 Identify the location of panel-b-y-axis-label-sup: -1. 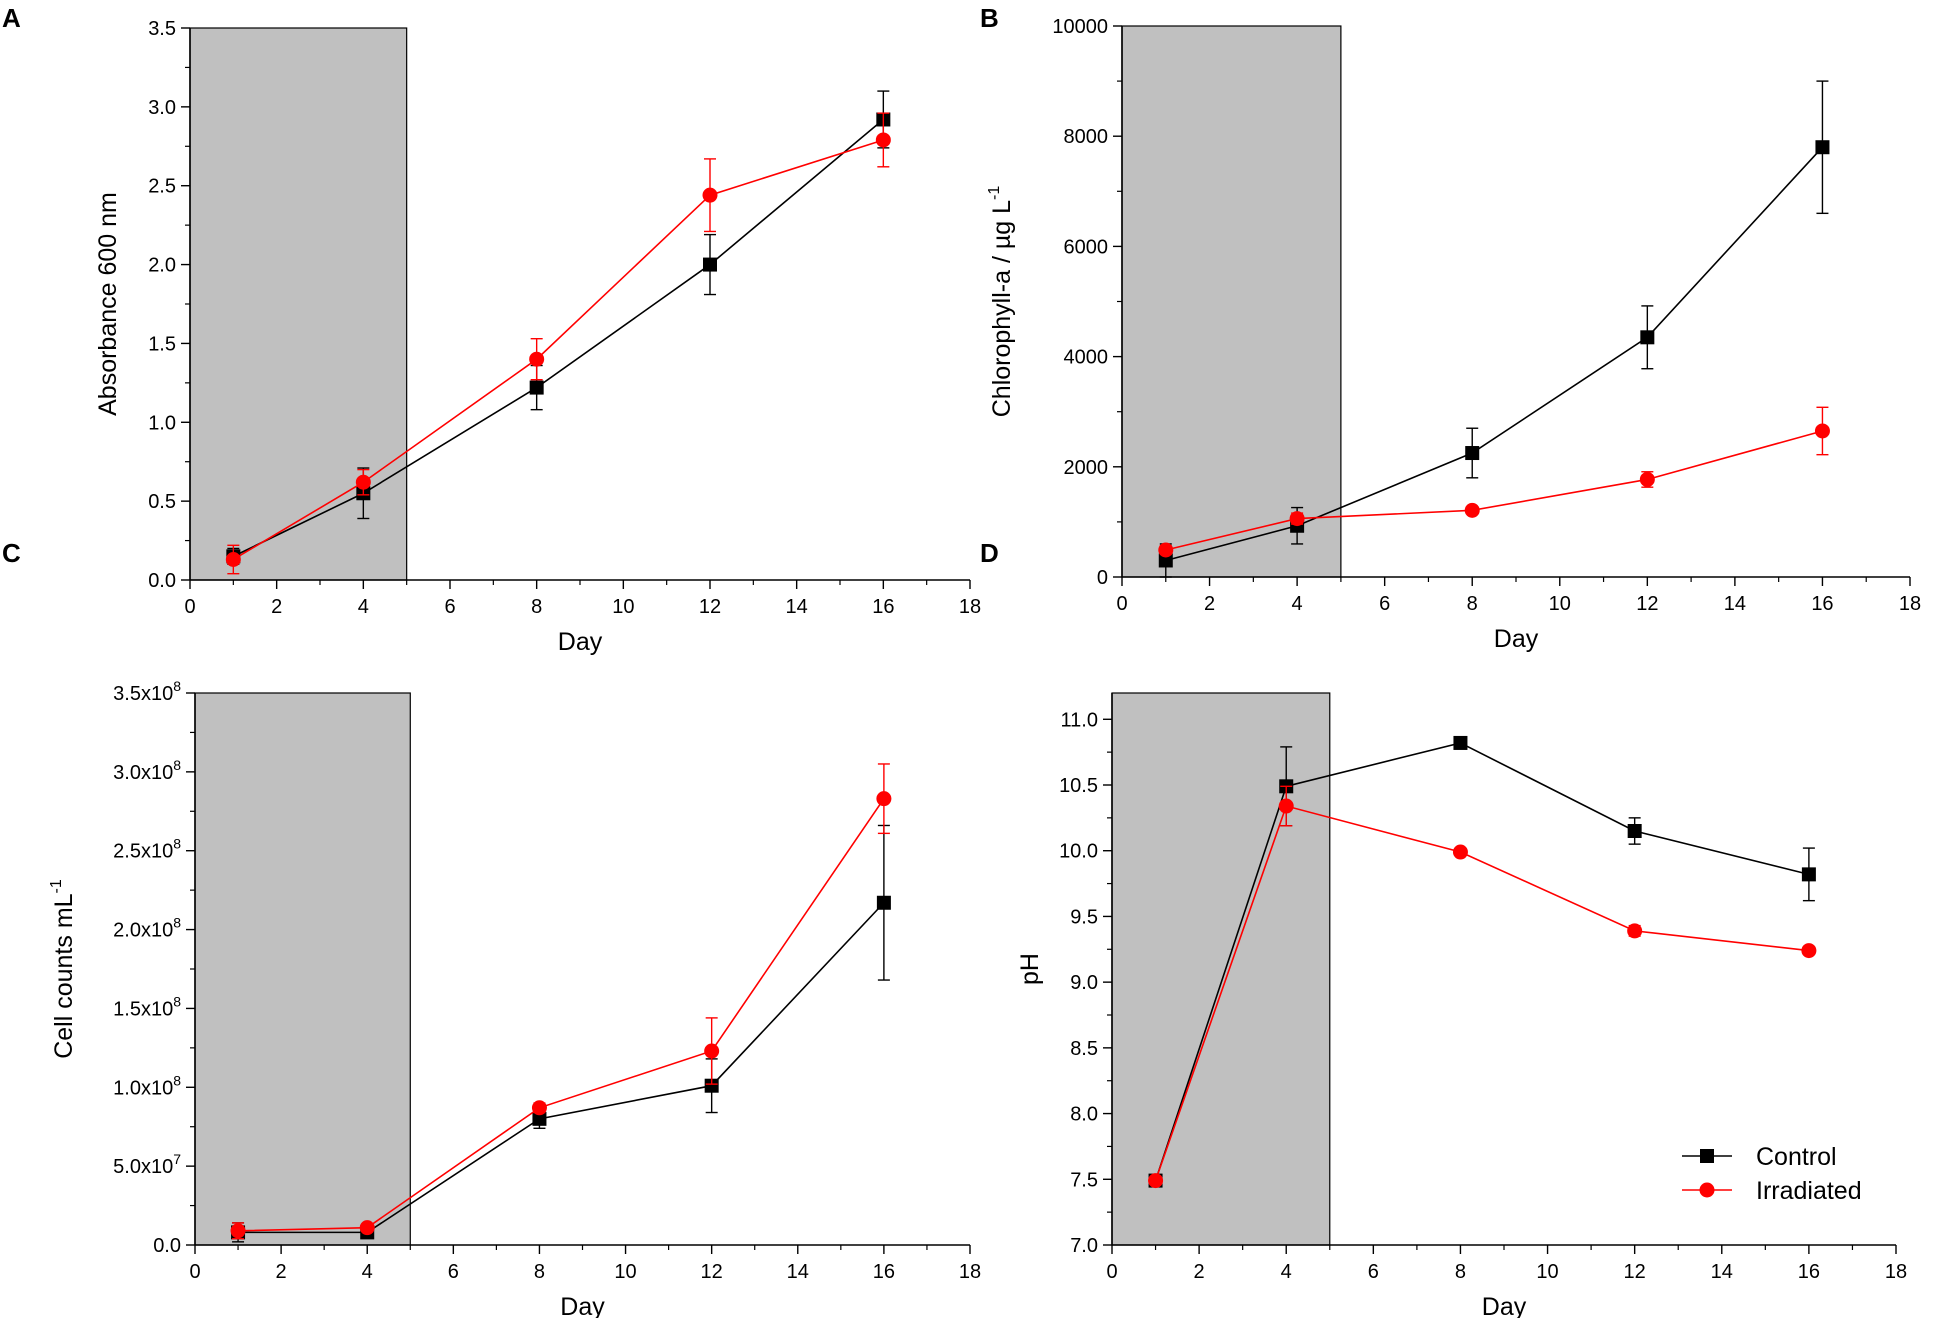
(994, 193).